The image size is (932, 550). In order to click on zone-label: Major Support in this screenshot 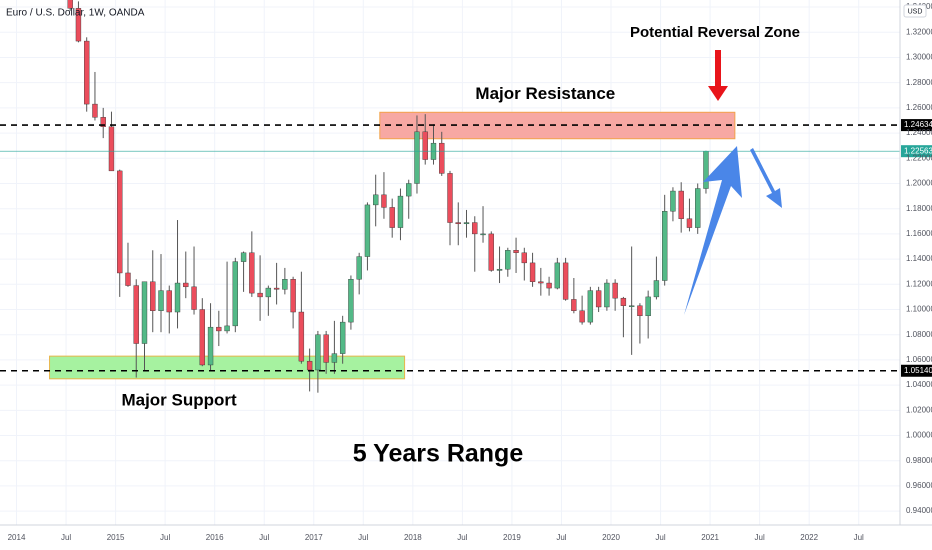, I will do `click(179, 399)`.